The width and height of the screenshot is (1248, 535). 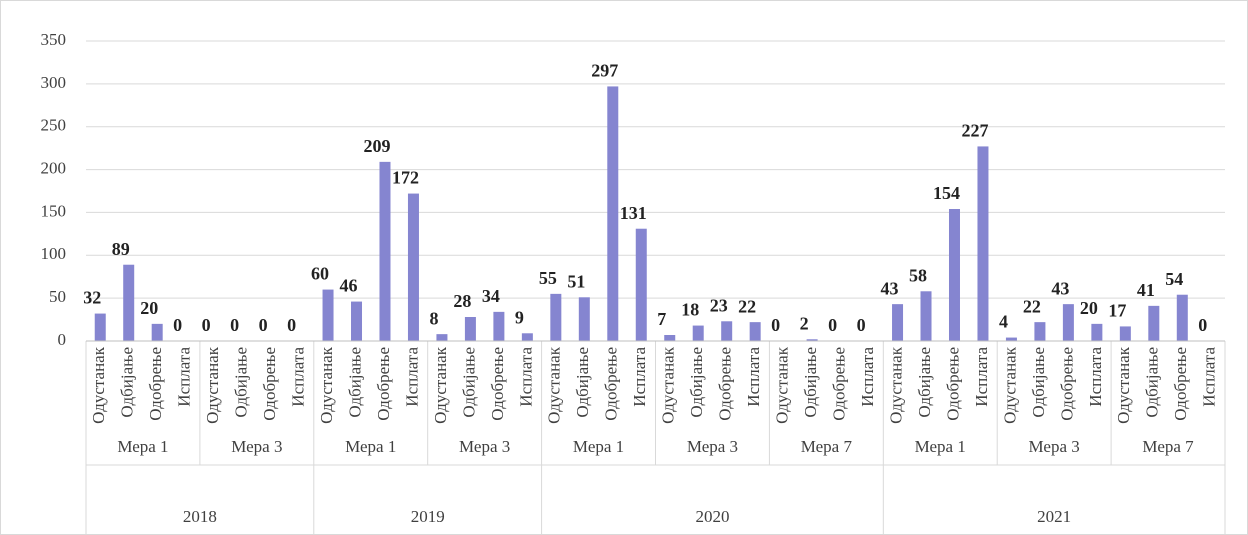 I want to click on year-label: 2021, so click(x=1054, y=516).